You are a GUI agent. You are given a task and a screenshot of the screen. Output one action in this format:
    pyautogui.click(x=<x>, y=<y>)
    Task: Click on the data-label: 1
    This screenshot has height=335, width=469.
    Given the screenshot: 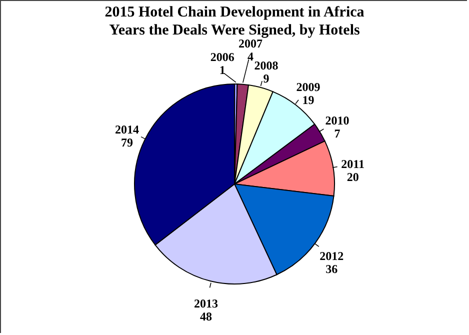 What is the action you would take?
    pyautogui.click(x=222, y=70)
    